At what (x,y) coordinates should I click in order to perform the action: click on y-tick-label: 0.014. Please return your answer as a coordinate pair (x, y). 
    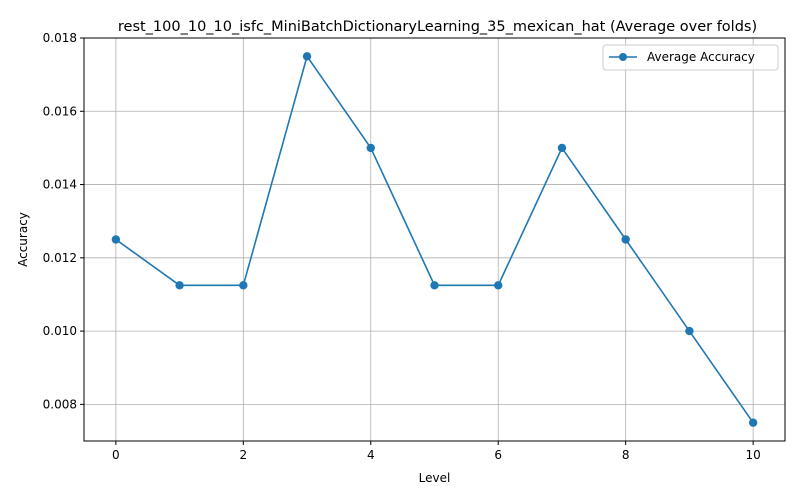
    Looking at the image, I should click on (60, 185).